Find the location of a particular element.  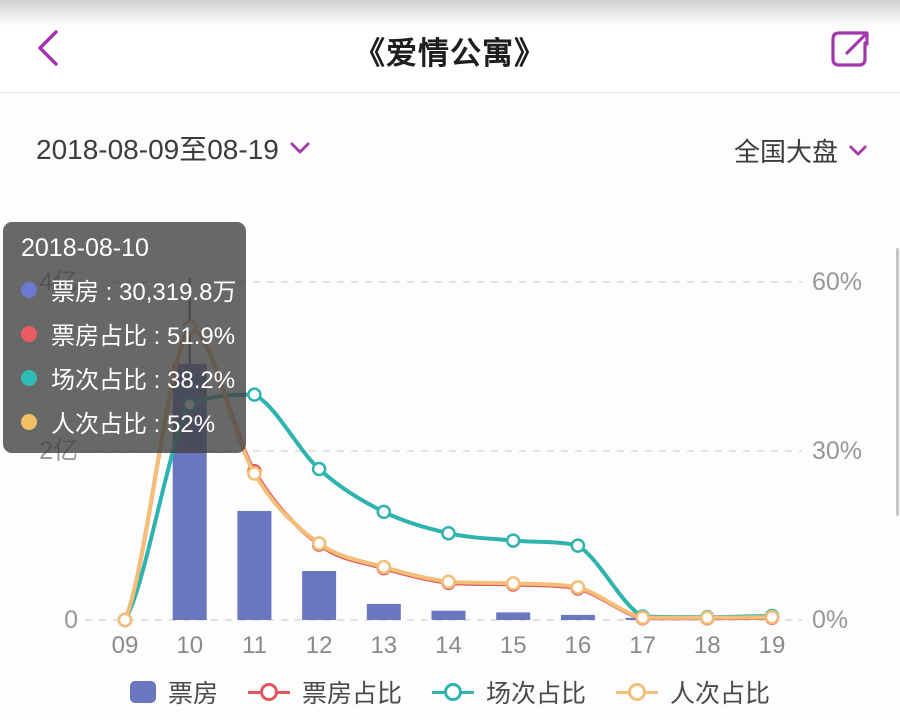

svg-text: 0% is located at coordinates (830, 620).